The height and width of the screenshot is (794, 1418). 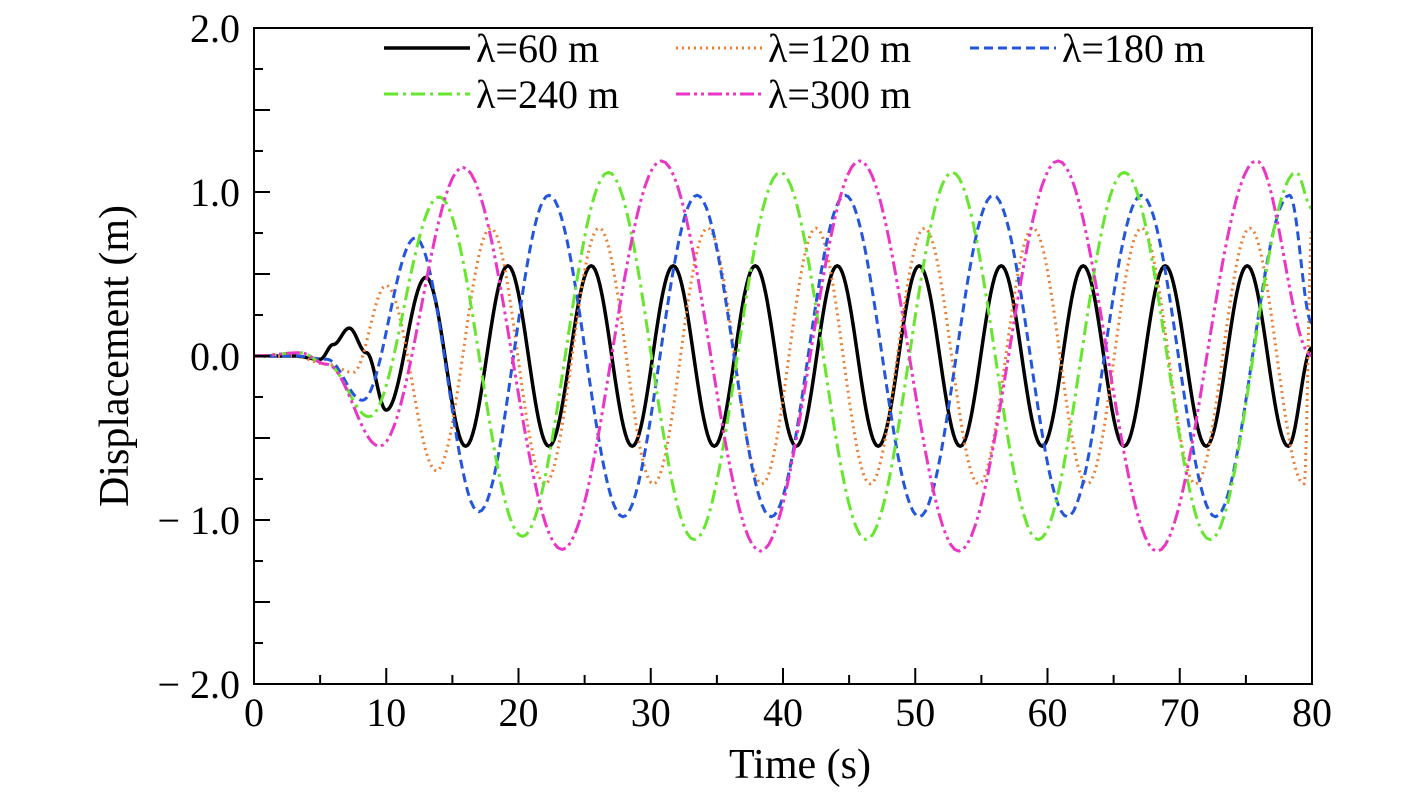 I want to click on legend: λ=60 m λ=120 m λ=180 m λ=240 m λ=300 m, so click(x=794, y=71).